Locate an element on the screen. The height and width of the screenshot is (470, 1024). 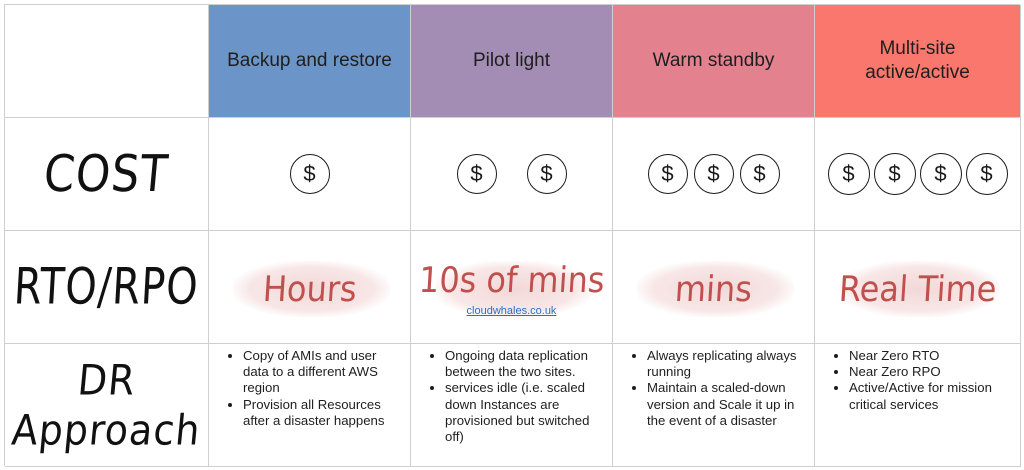
header-backup-and-restore: Backup and restore is located at coordinates (310, 61).